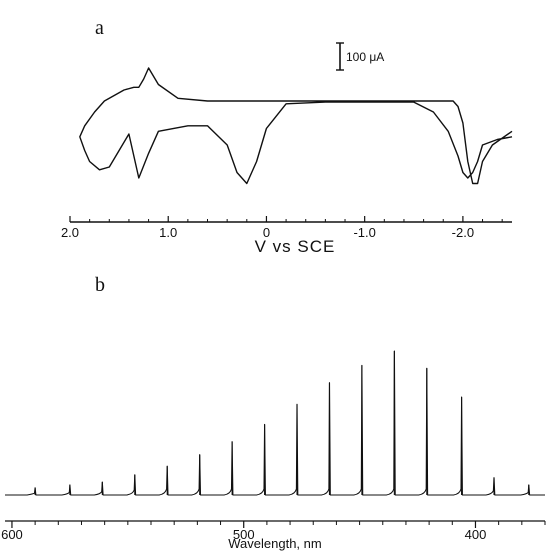 This screenshot has width=550, height=560. I want to click on x-tick-label: 0, so click(266, 232).